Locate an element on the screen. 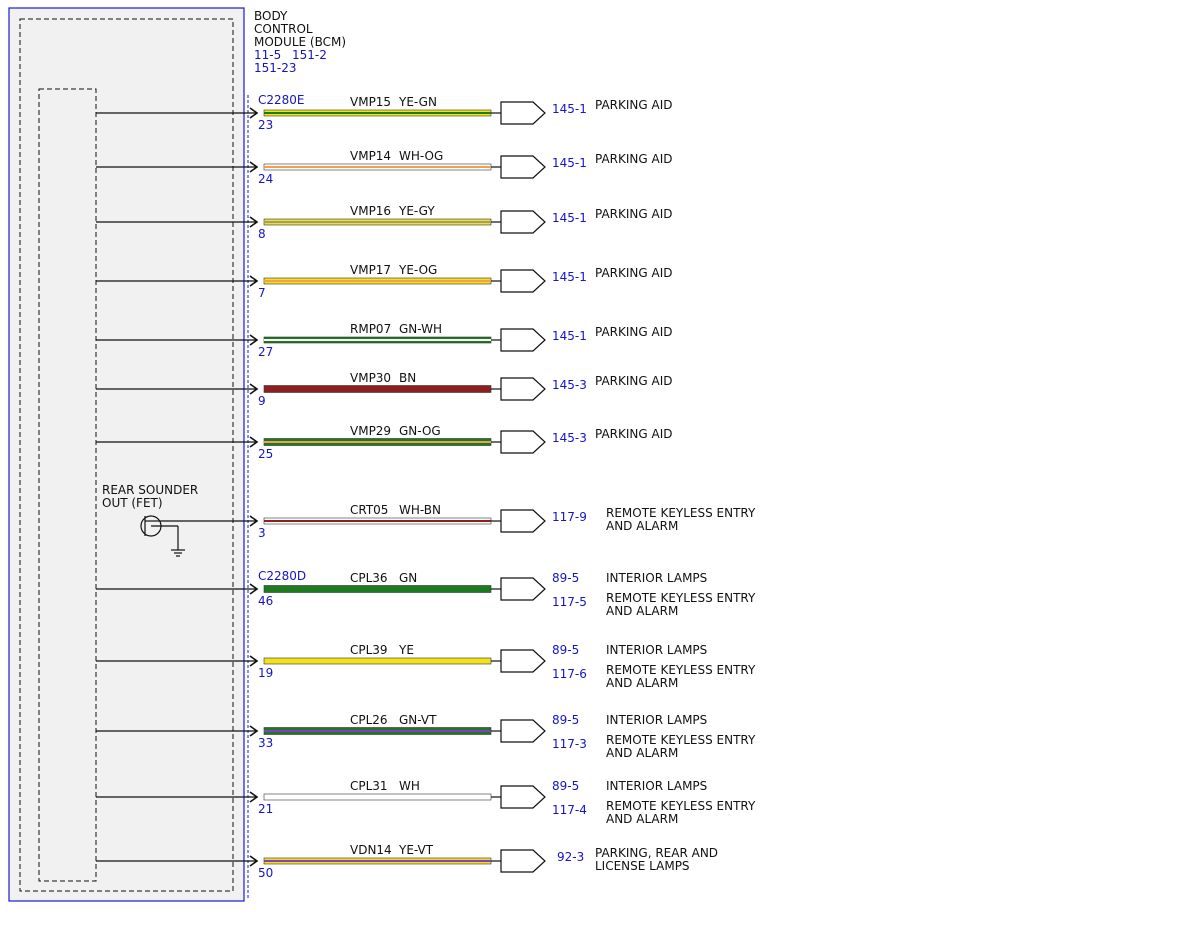 This screenshot has width=1200, height=927. page-ref-link: 117-6 is located at coordinates (569, 674).